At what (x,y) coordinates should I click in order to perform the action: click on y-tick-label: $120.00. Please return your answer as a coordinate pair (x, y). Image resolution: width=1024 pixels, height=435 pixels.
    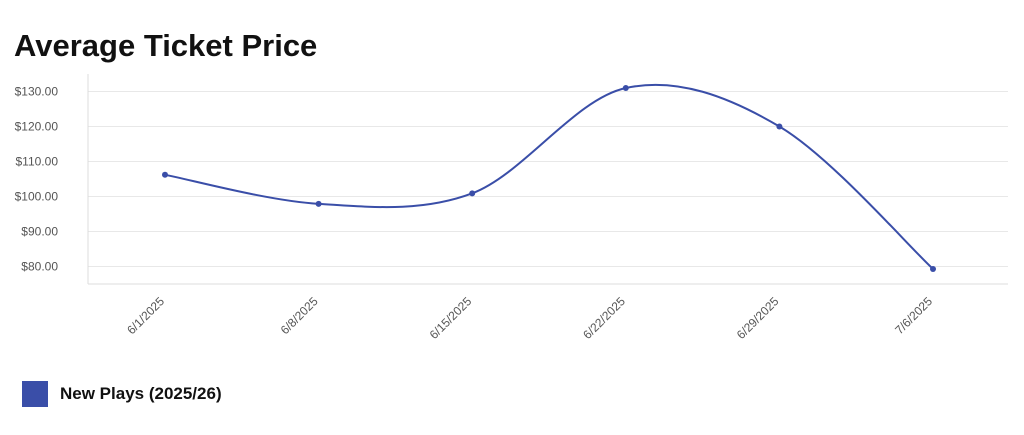
    Looking at the image, I should click on (37, 127).